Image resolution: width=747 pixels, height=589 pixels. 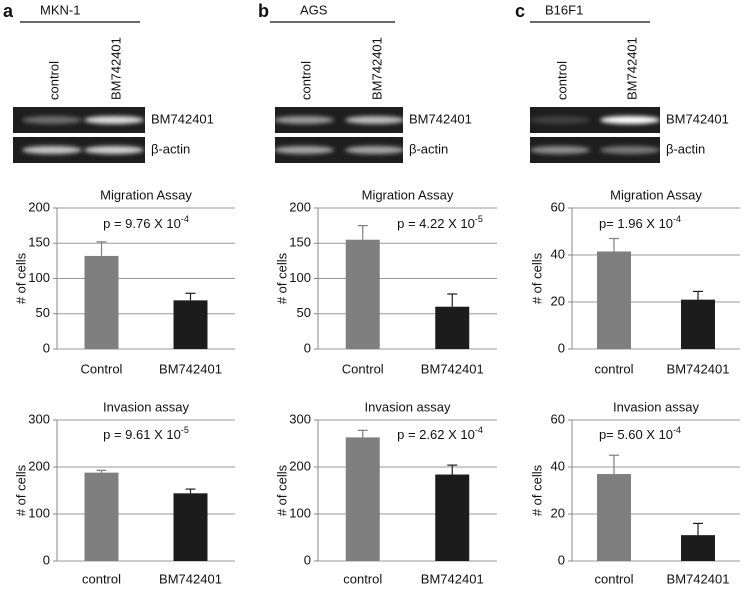 What do you see at coordinates (363, 368) in the screenshot?
I see `x-tick-label: Control` at bounding box center [363, 368].